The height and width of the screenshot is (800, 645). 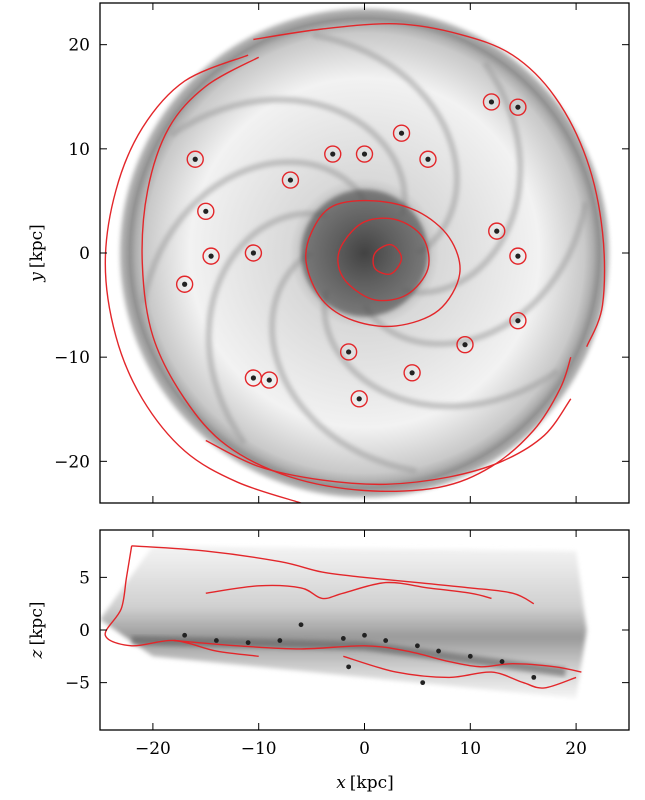 I want to click on y-tick-label: −10, so click(x=72, y=358).